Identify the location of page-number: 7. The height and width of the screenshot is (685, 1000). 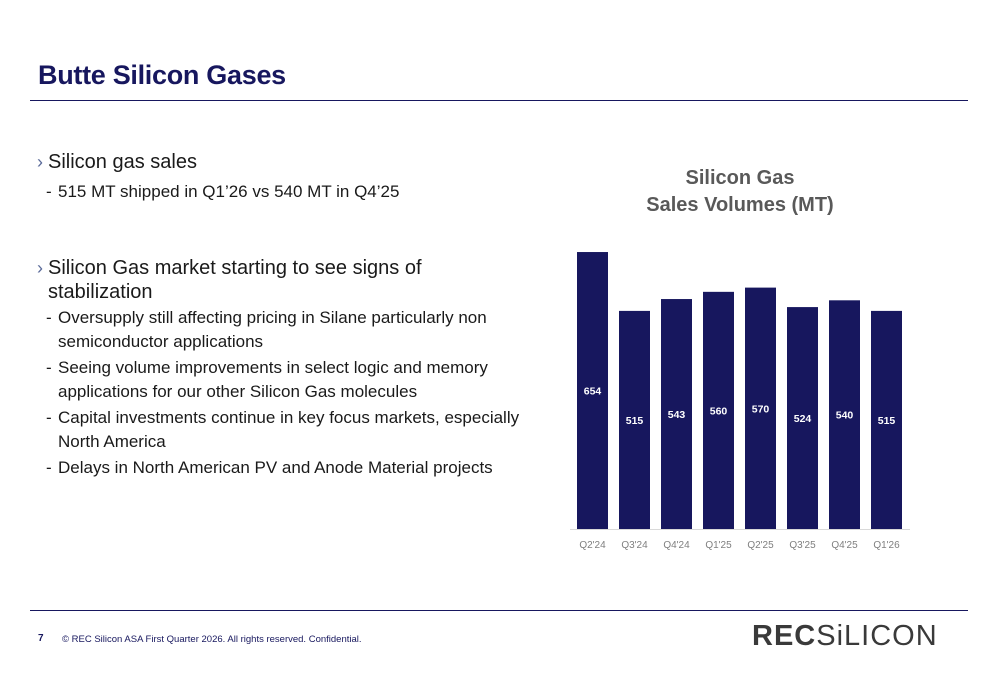
(41, 638).